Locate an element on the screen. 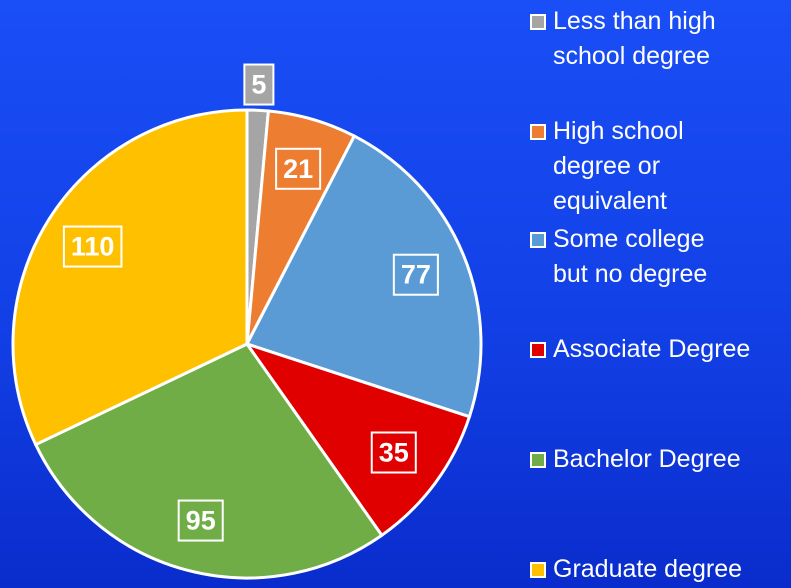 The height and width of the screenshot is (588, 791). data-label: 95 is located at coordinates (200, 520).